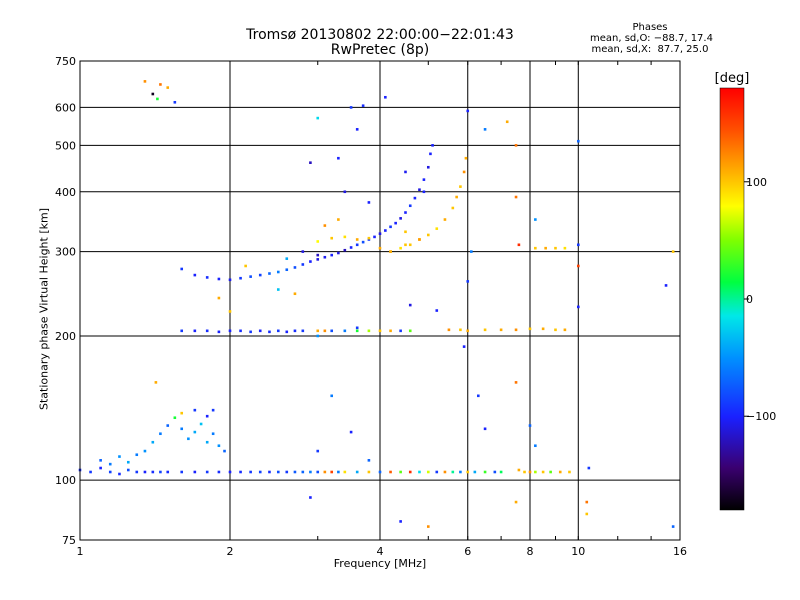 Image resolution: width=800 pixels, height=600 pixels. What do you see at coordinates (65, 192) in the screenshot?
I see `y-tick-label: 400` at bounding box center [65, 192].